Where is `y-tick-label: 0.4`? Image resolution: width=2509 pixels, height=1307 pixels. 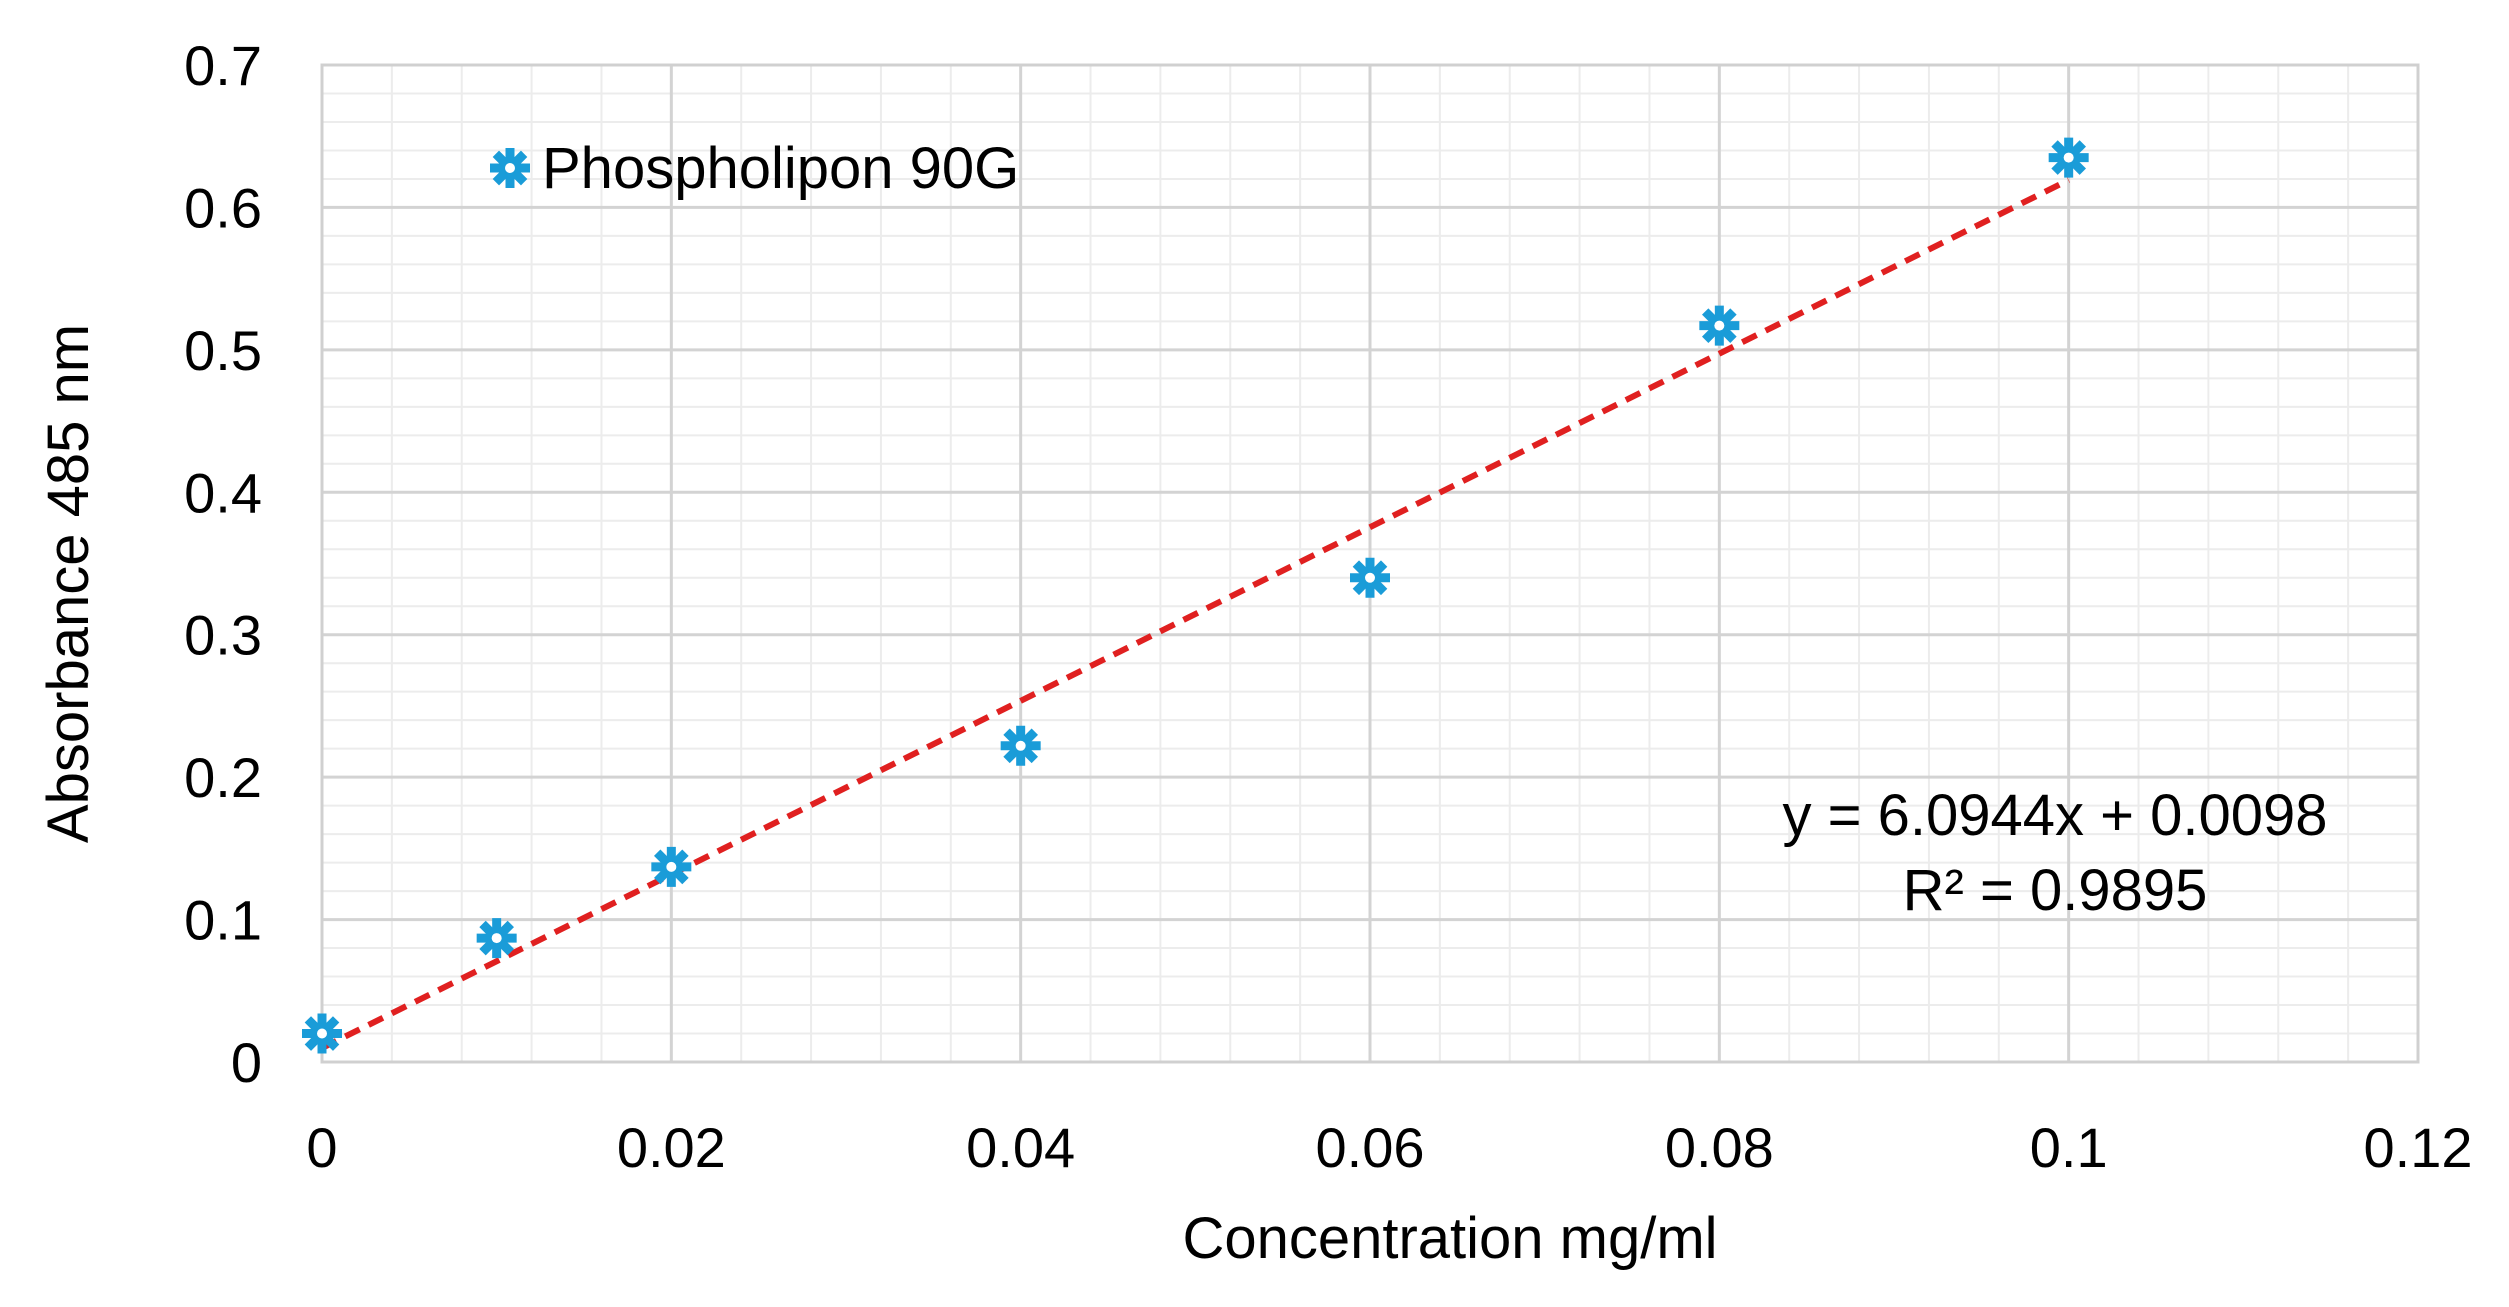 y-tick-label: 0.4 is located at coordinates (223, 492).